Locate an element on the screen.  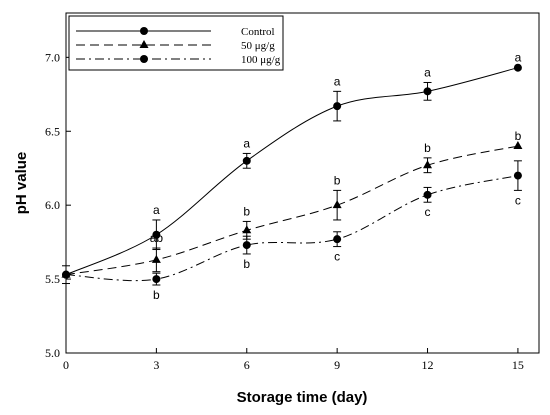
significance-label: ab is located at coordinates (157, 238).